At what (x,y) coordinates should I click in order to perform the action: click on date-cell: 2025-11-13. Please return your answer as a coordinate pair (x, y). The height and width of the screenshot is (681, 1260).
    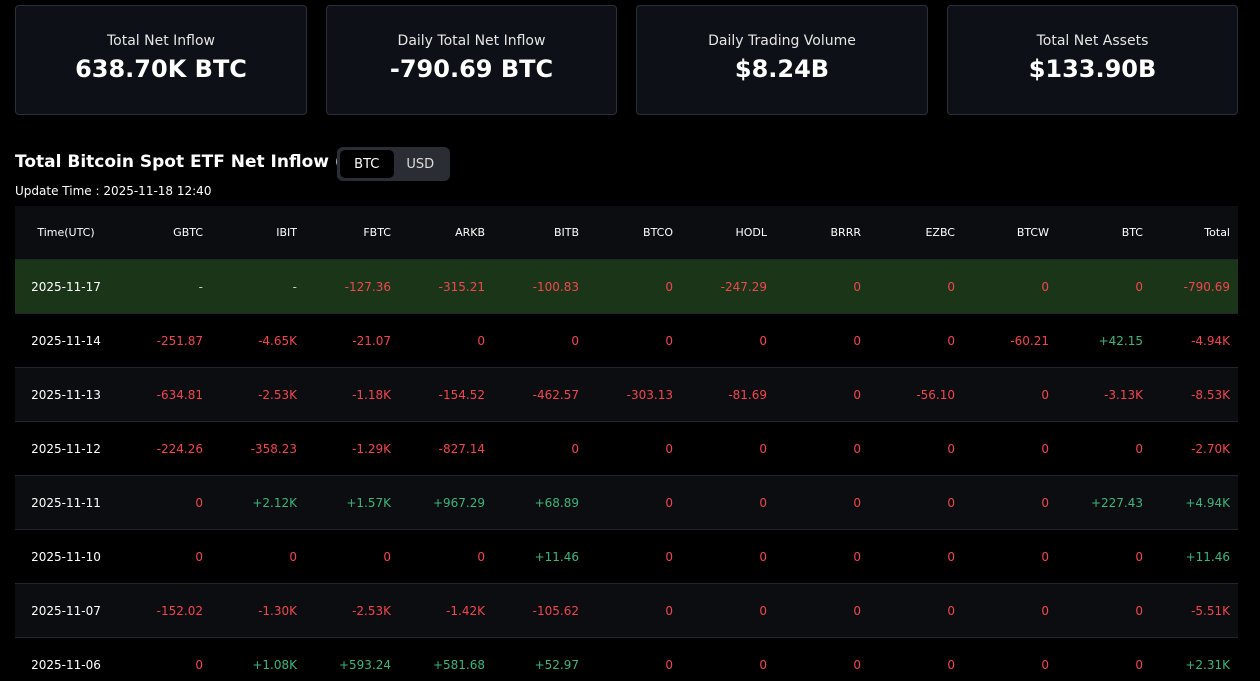
    Looking at the image, I should click on (66, 394).